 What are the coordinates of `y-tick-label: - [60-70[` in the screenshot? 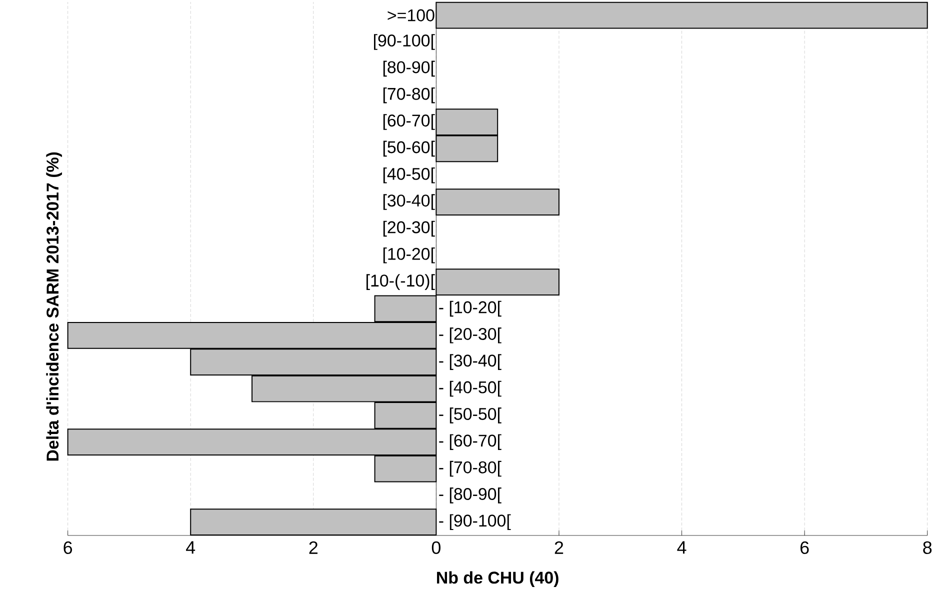 It's located at (470, 442).